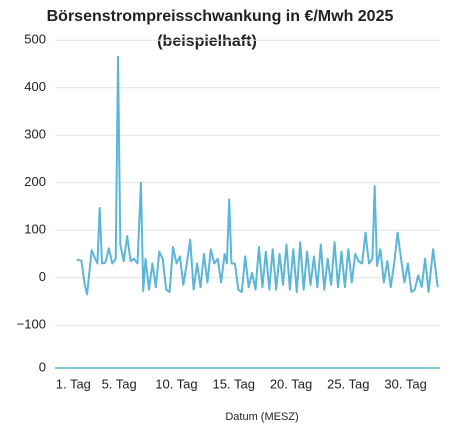 The height and width of the screenshot is (436, 450). I want to click on y2-tick-label: 0, so click(42, 366).